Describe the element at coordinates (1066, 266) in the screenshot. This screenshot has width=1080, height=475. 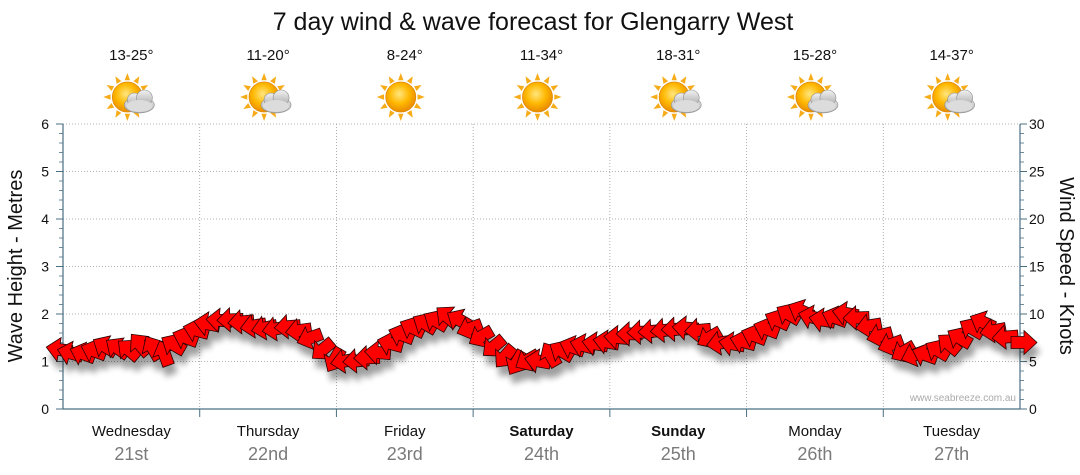
I see `right-axis-title: Wind Speed - Knots` at that location.